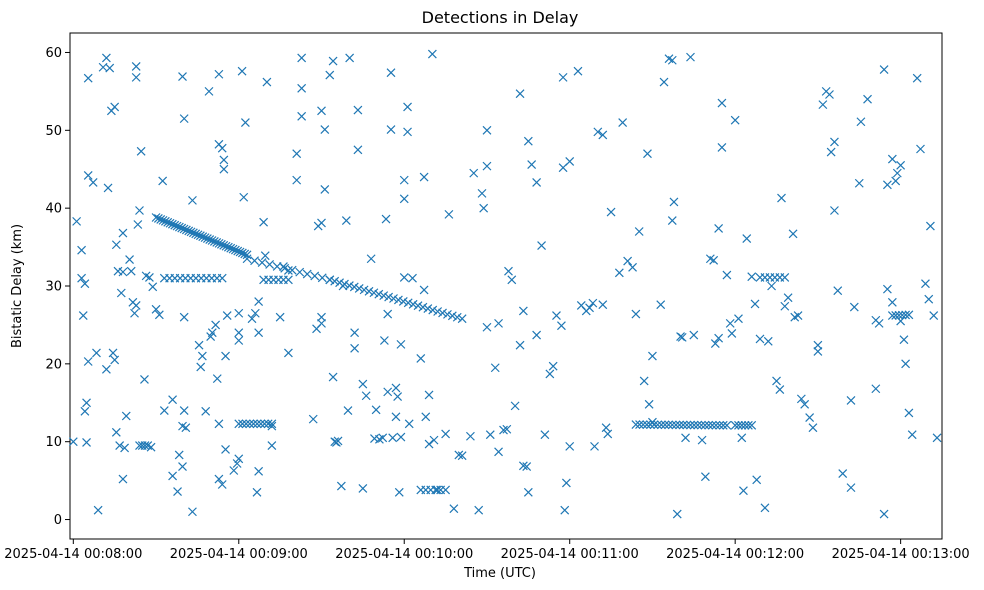 The image size is (984, 590). Describe the element at coordinates (73, 554) in the screenshot. I see `x-tick-label: 2025-04-14 00:08:00` at that location.